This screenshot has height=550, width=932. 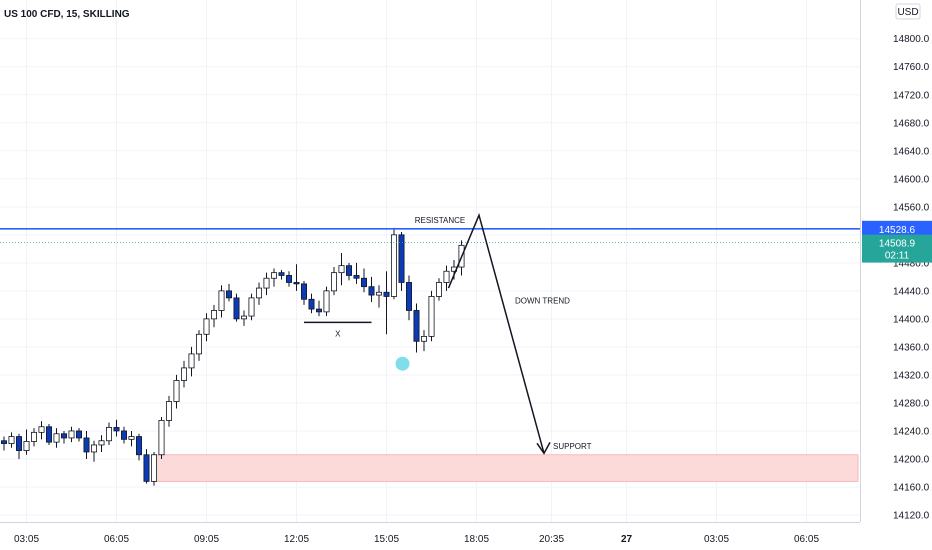 I want to click on support-label: SUPPORT, so click(x=572, y=446).